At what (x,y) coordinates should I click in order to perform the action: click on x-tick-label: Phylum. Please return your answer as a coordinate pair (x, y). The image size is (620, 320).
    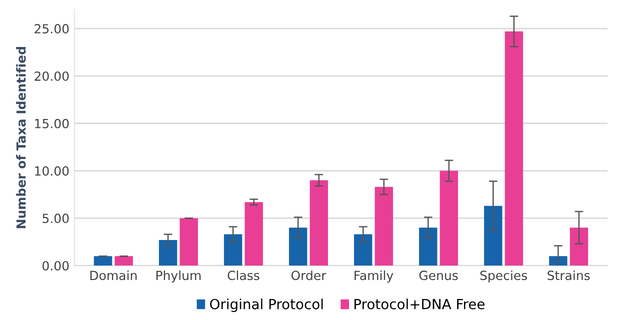
    Looking at the image, I should click on (178, 276).